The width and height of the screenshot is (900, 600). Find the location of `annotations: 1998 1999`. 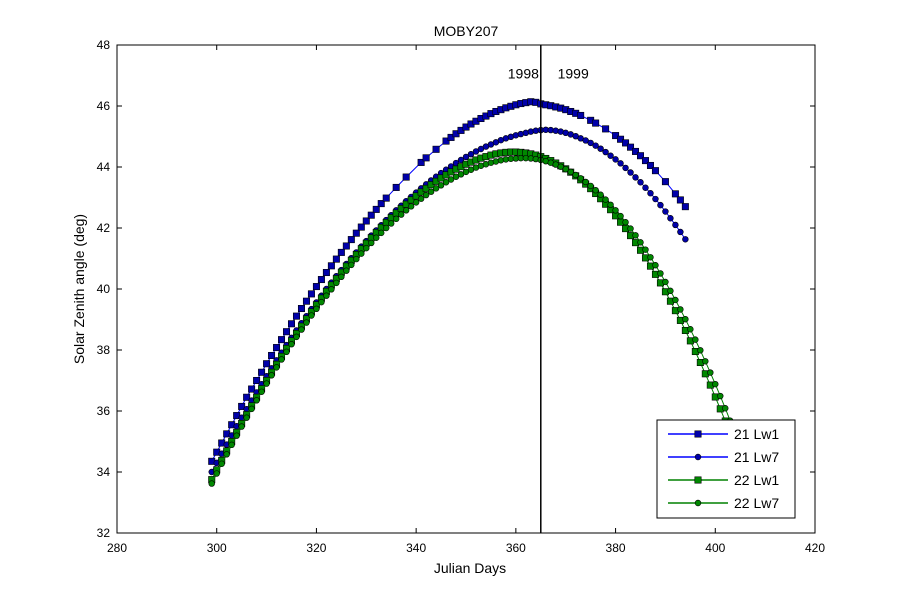

annotations: 1998 1999 is located at coordinates (548, 74).